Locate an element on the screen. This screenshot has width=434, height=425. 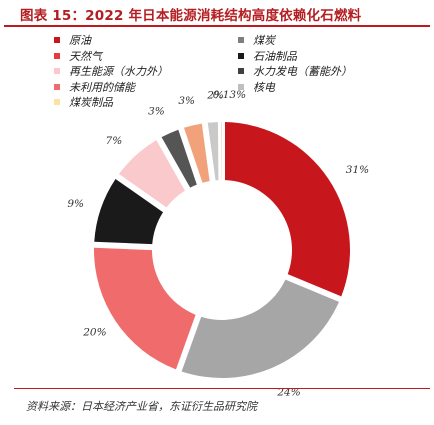
legend-item: 水力发电（蓄能外） is located at coordinates (295, 71).